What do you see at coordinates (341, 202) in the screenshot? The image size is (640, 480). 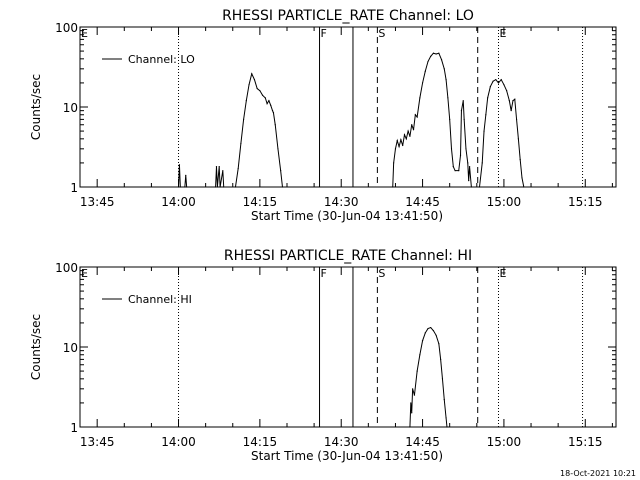 I see `chart-0-x-tick-label: 14:30` at bounding box center [341, 202].